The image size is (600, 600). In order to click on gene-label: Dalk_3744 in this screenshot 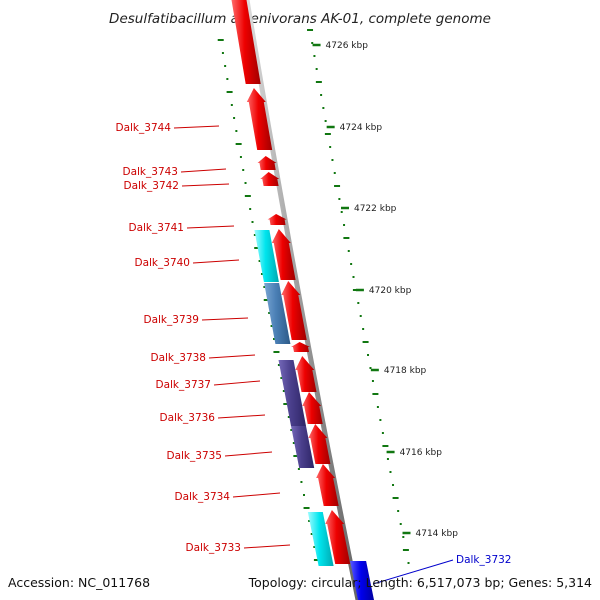, I will do `click(144, 128)`.